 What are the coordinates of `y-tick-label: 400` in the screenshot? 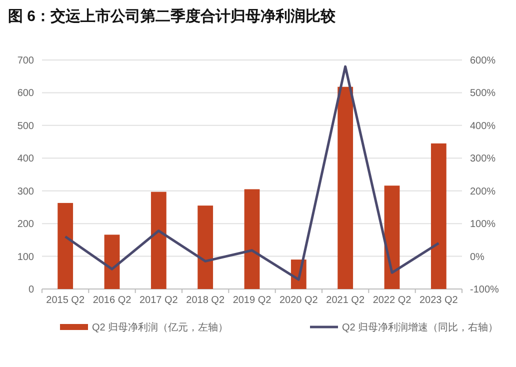 It's located at (25, 159).